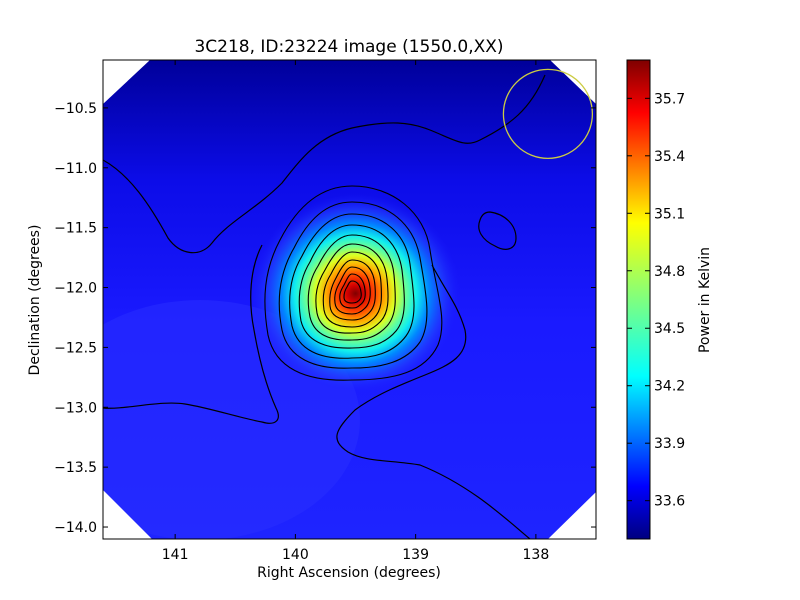 The width and height of the screenshot is (800, 600). What do you see at coordinates (656, 300) in the screenshot?
I see `colorbar-ticks: 33.6 33.9 34.2 34.5 34.8 35.1 35.4 35.7` at bounding box center [656, 300].